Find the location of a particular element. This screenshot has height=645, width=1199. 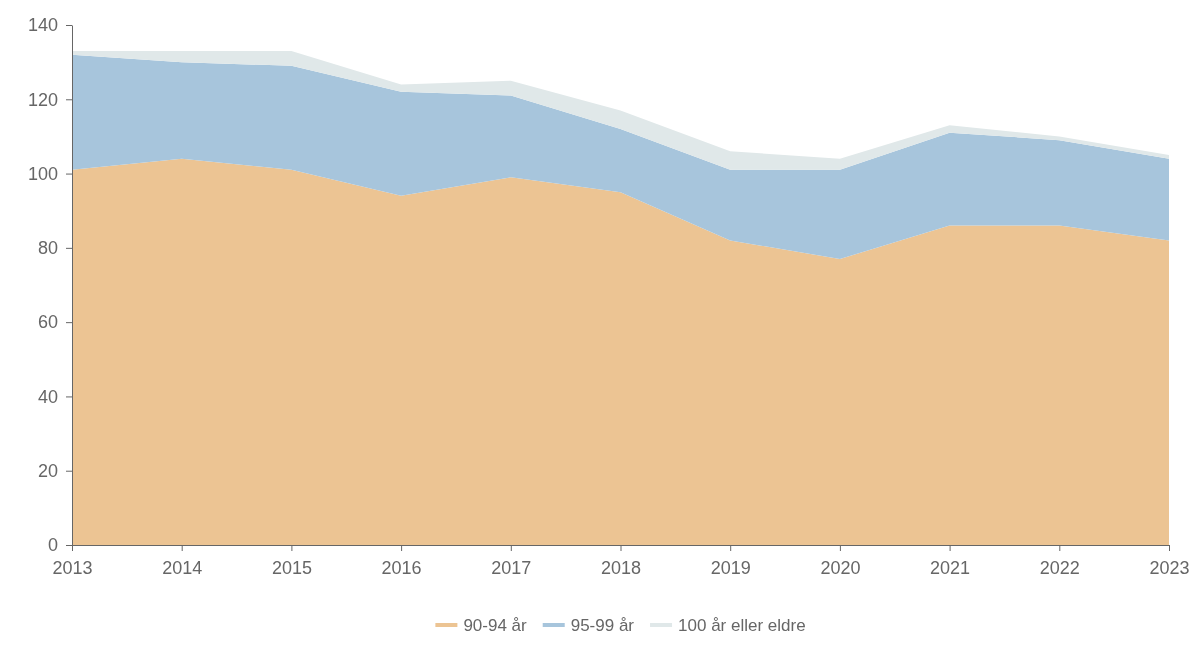

y-tick-label: 20 is located at coordinates (47, 470).